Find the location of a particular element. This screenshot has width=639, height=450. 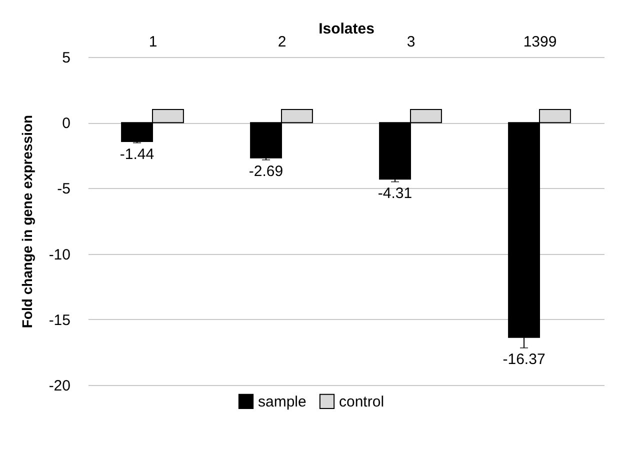

y-tick-label: -20 is located at coordinates (59, 386).